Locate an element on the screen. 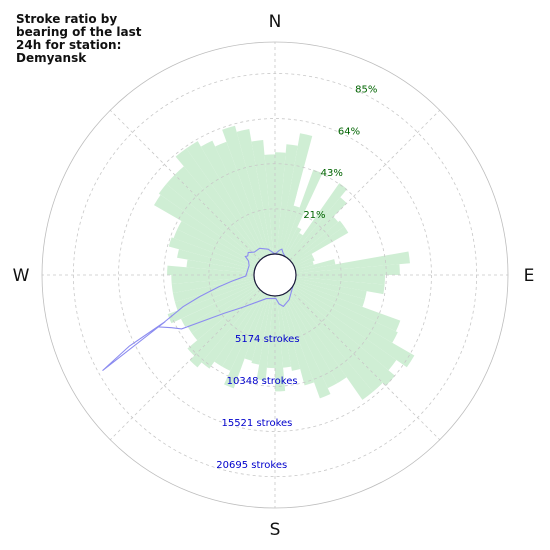 The image size is (550, 550). count-ring-label: 20695 strokes is located at coordinates (251, 465).